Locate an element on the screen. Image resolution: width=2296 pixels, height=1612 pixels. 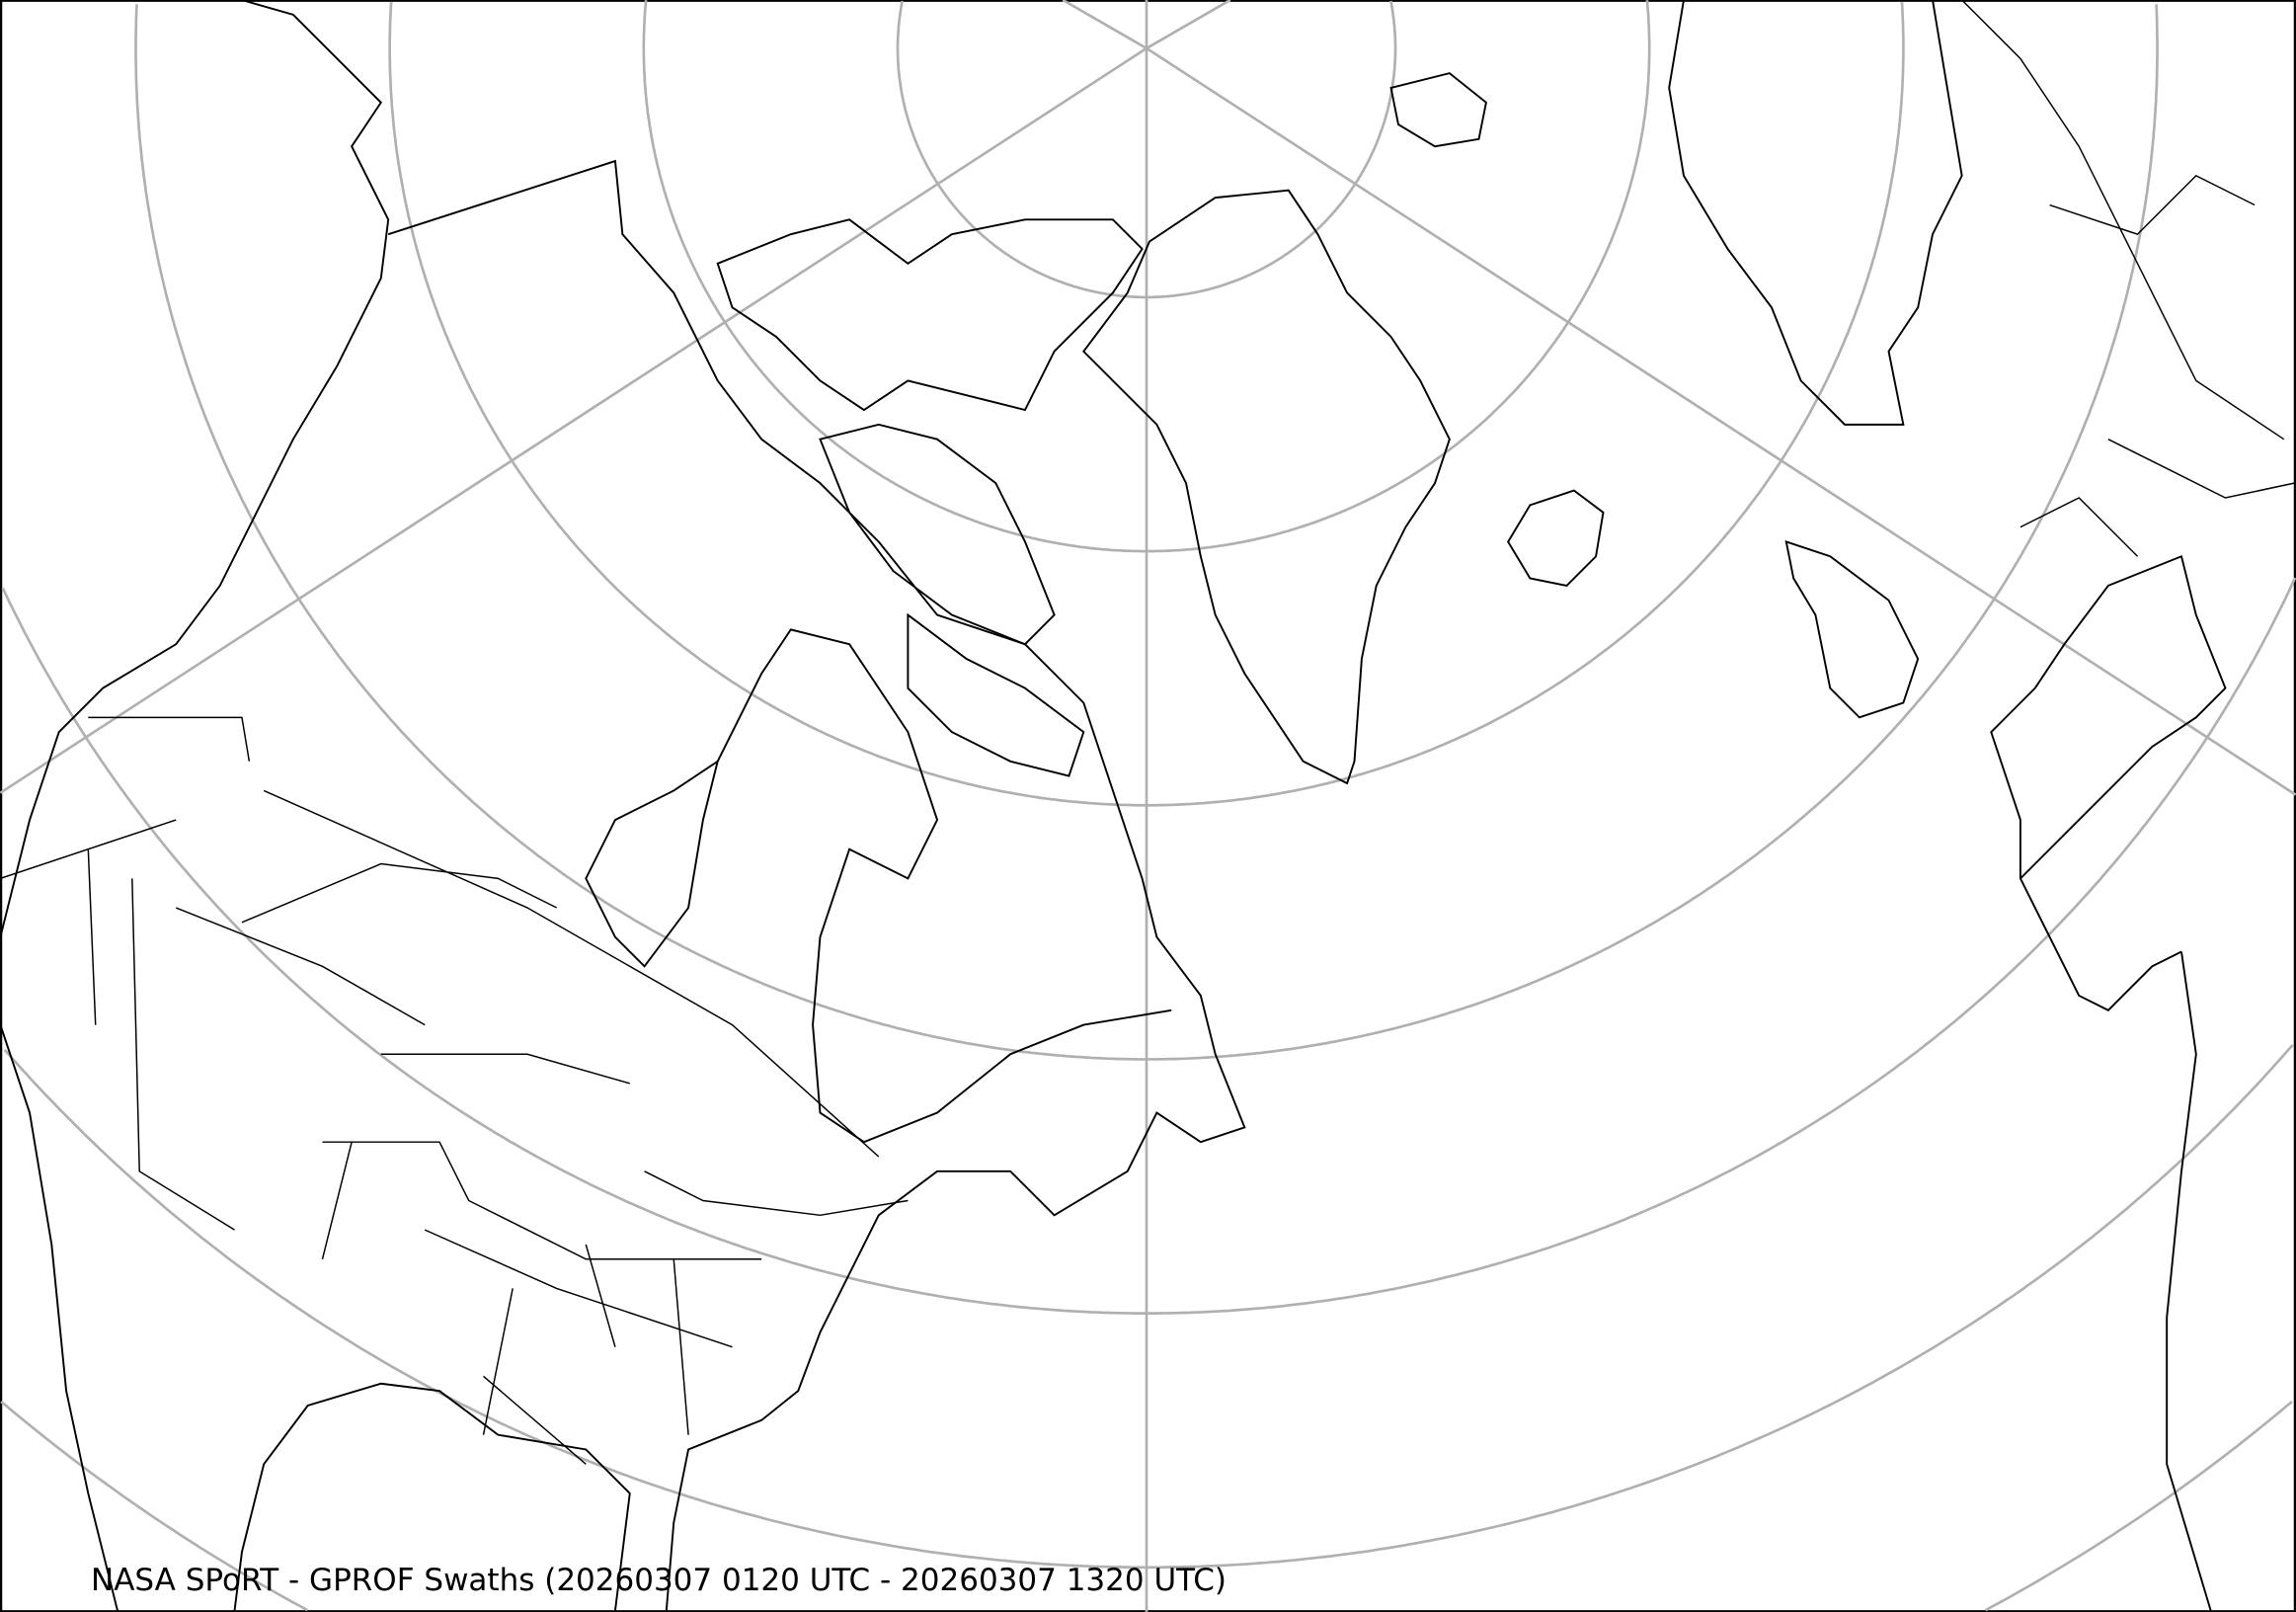
coastline-arctic-islands is located at coordinates (930, 497).